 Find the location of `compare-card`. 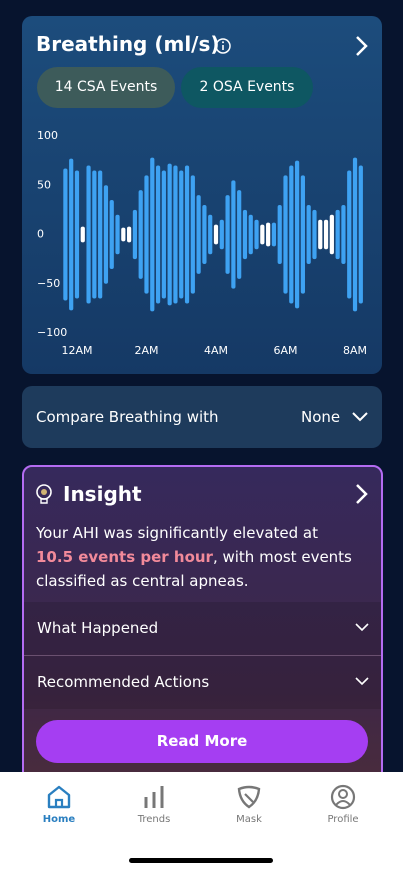

compare-card is located at coordinates (202, 417).